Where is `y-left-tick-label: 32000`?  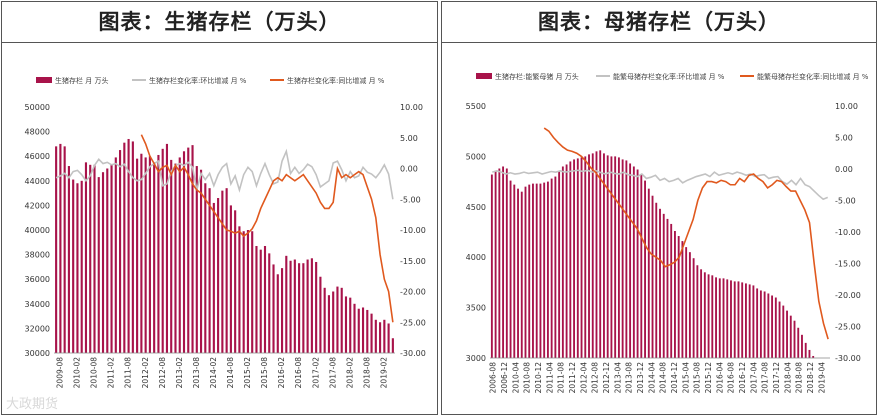 y-left-tick-label: 32000 is located at coordinates (37, 328).